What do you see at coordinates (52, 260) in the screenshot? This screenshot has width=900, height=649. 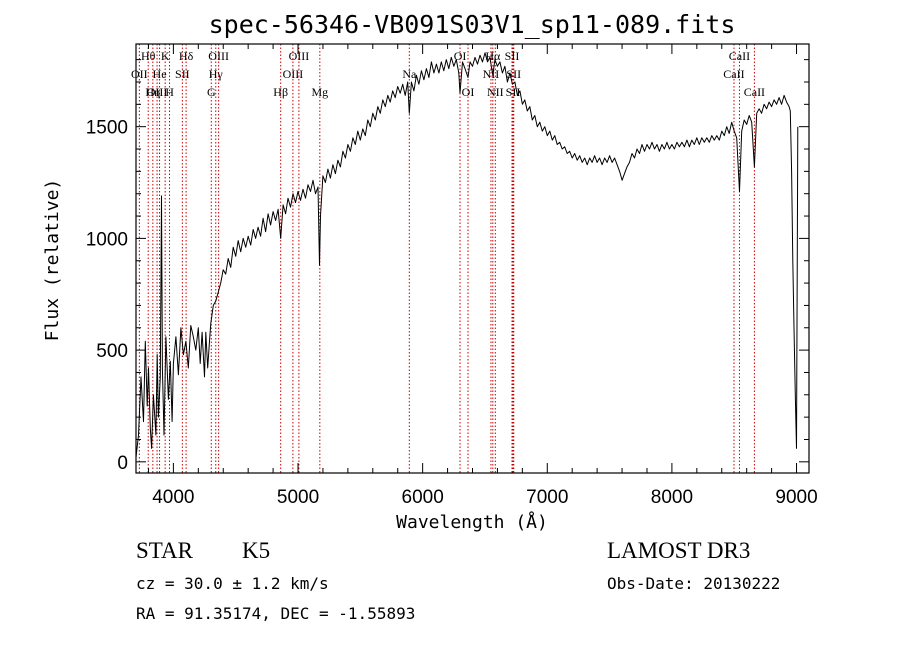 I see `y-axis-label: Flux (relative)` at bounding box center [52, 260].